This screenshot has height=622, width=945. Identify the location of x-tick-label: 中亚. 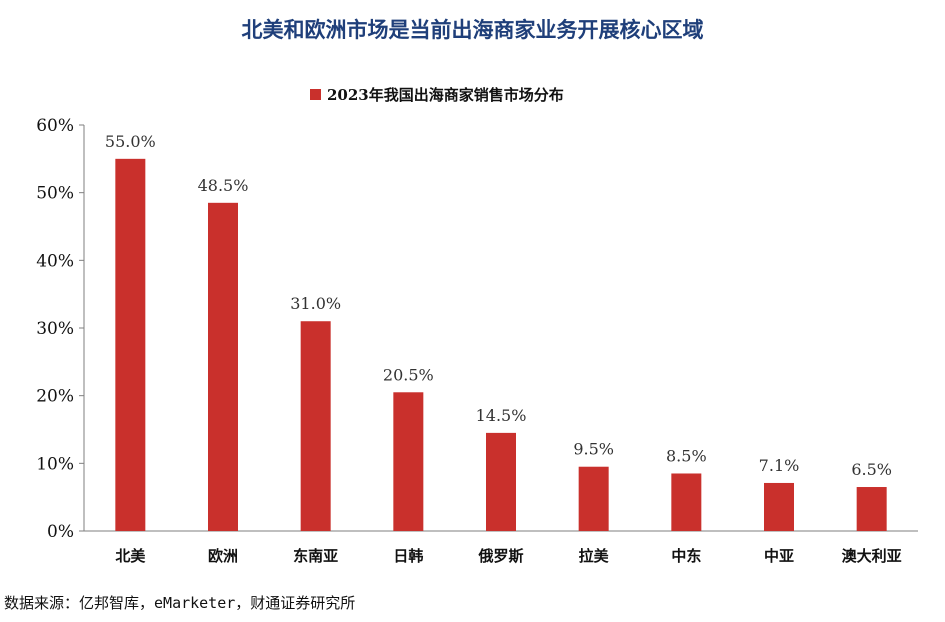
(779, 556).